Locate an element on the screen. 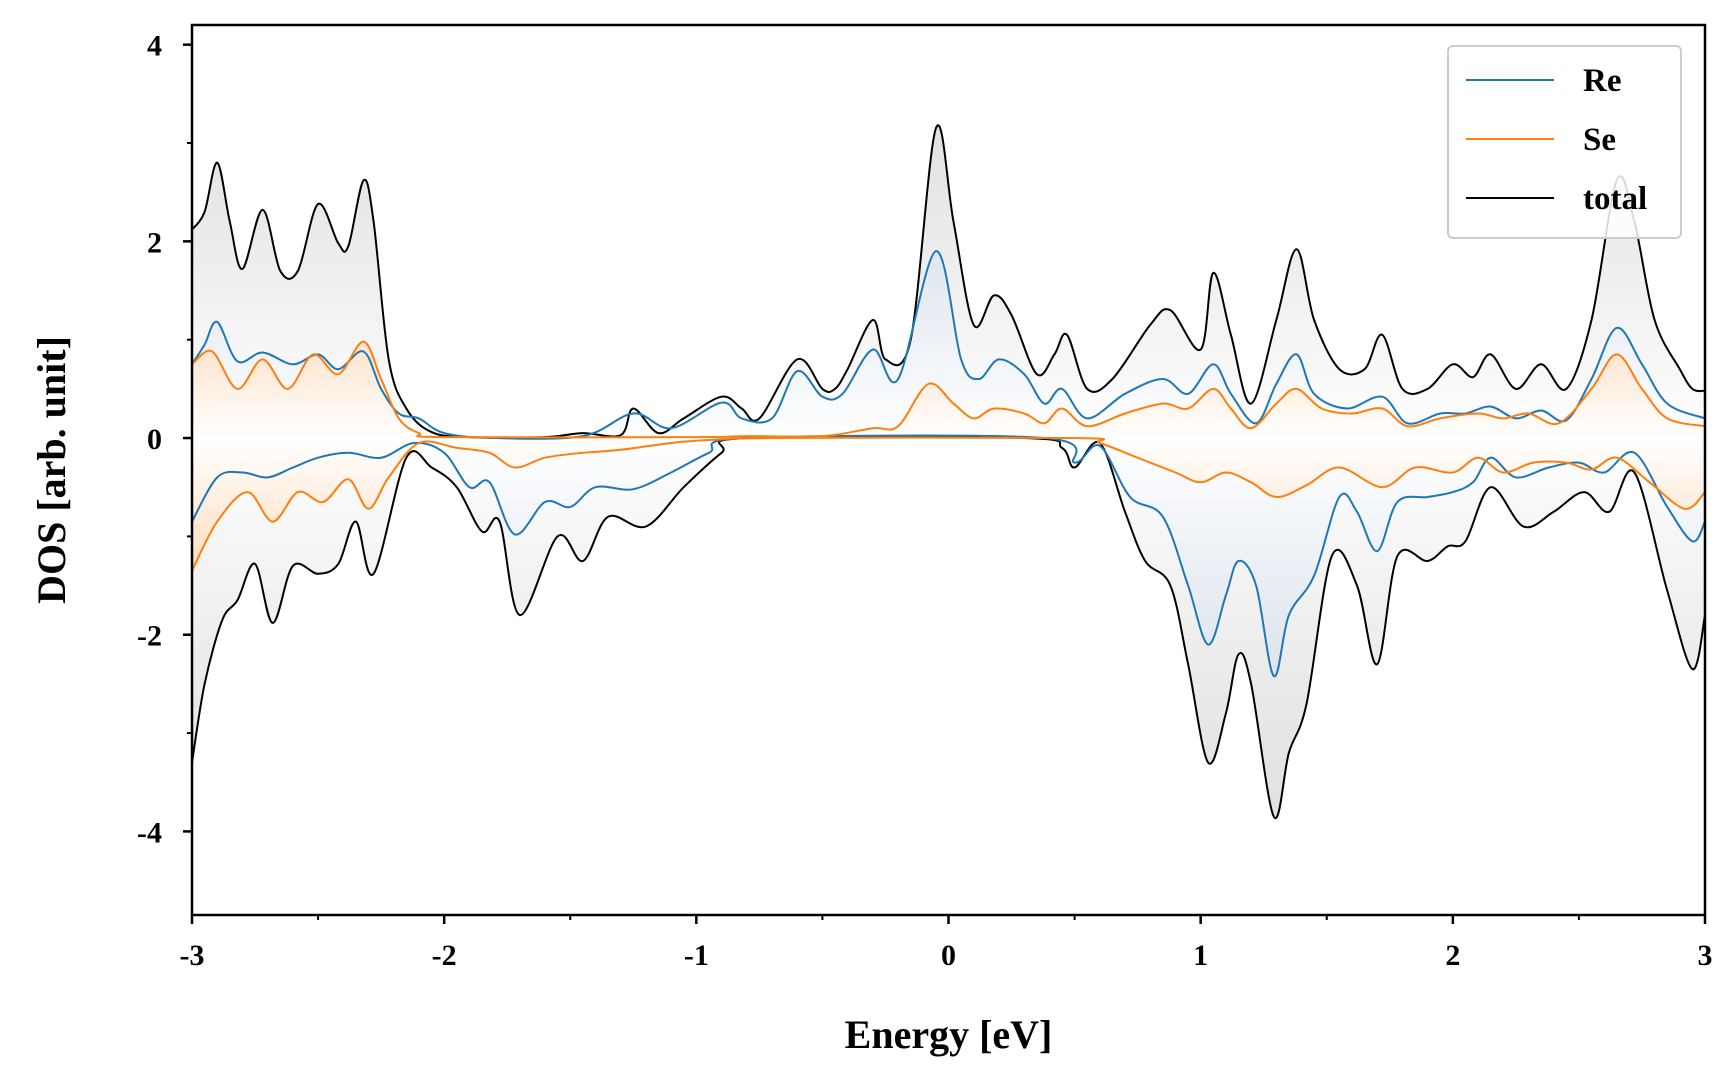  x-tick-label: -2 is located at coordinates (444, 955).